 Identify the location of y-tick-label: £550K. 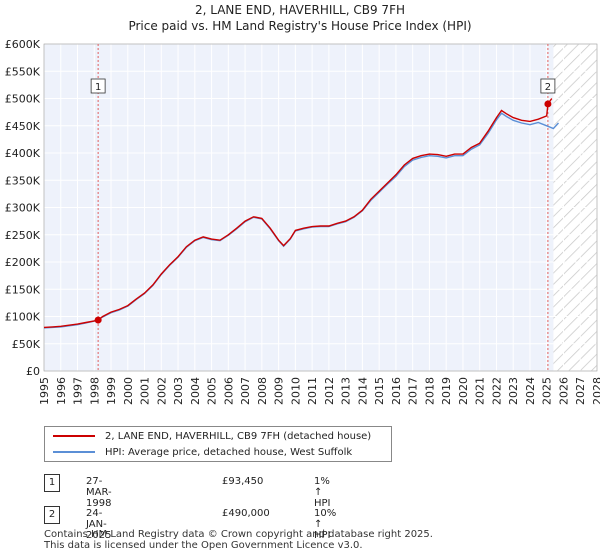
(23, 71).